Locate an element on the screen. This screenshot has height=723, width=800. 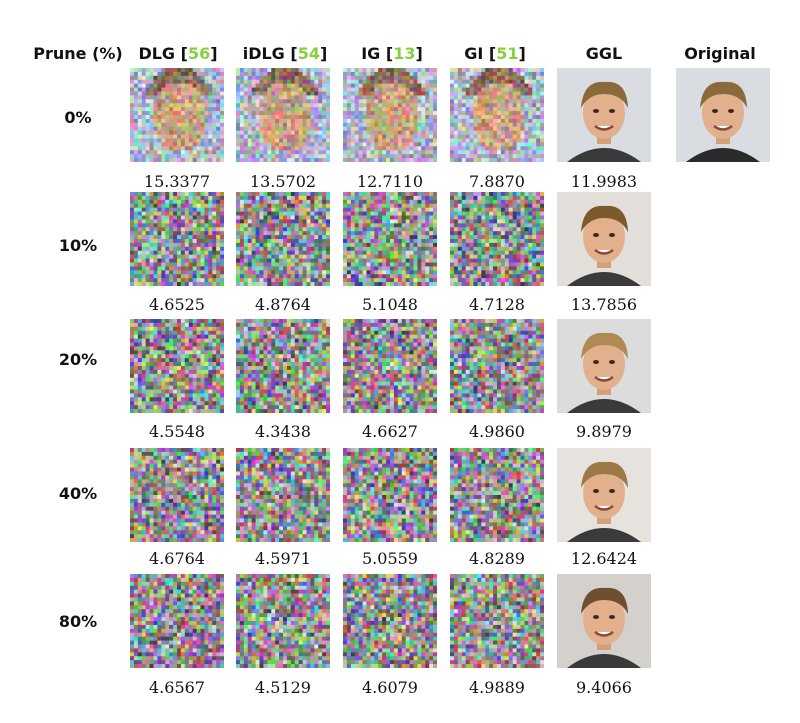
image-gi-row2 is located at coordinates (497, 366).